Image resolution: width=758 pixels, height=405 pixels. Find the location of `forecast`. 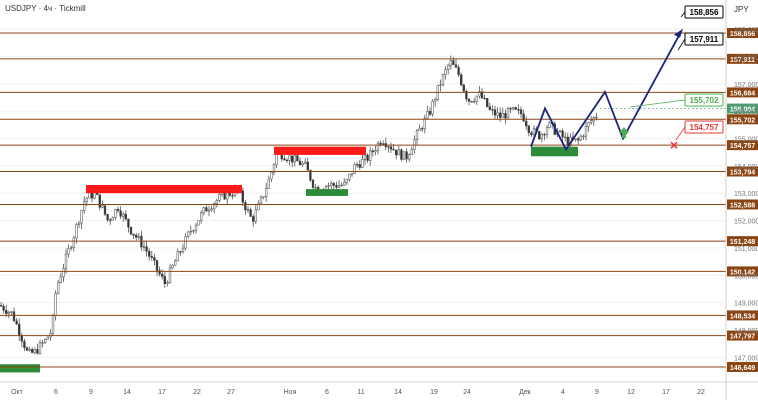

forecast is located at coordinates (606, 90).